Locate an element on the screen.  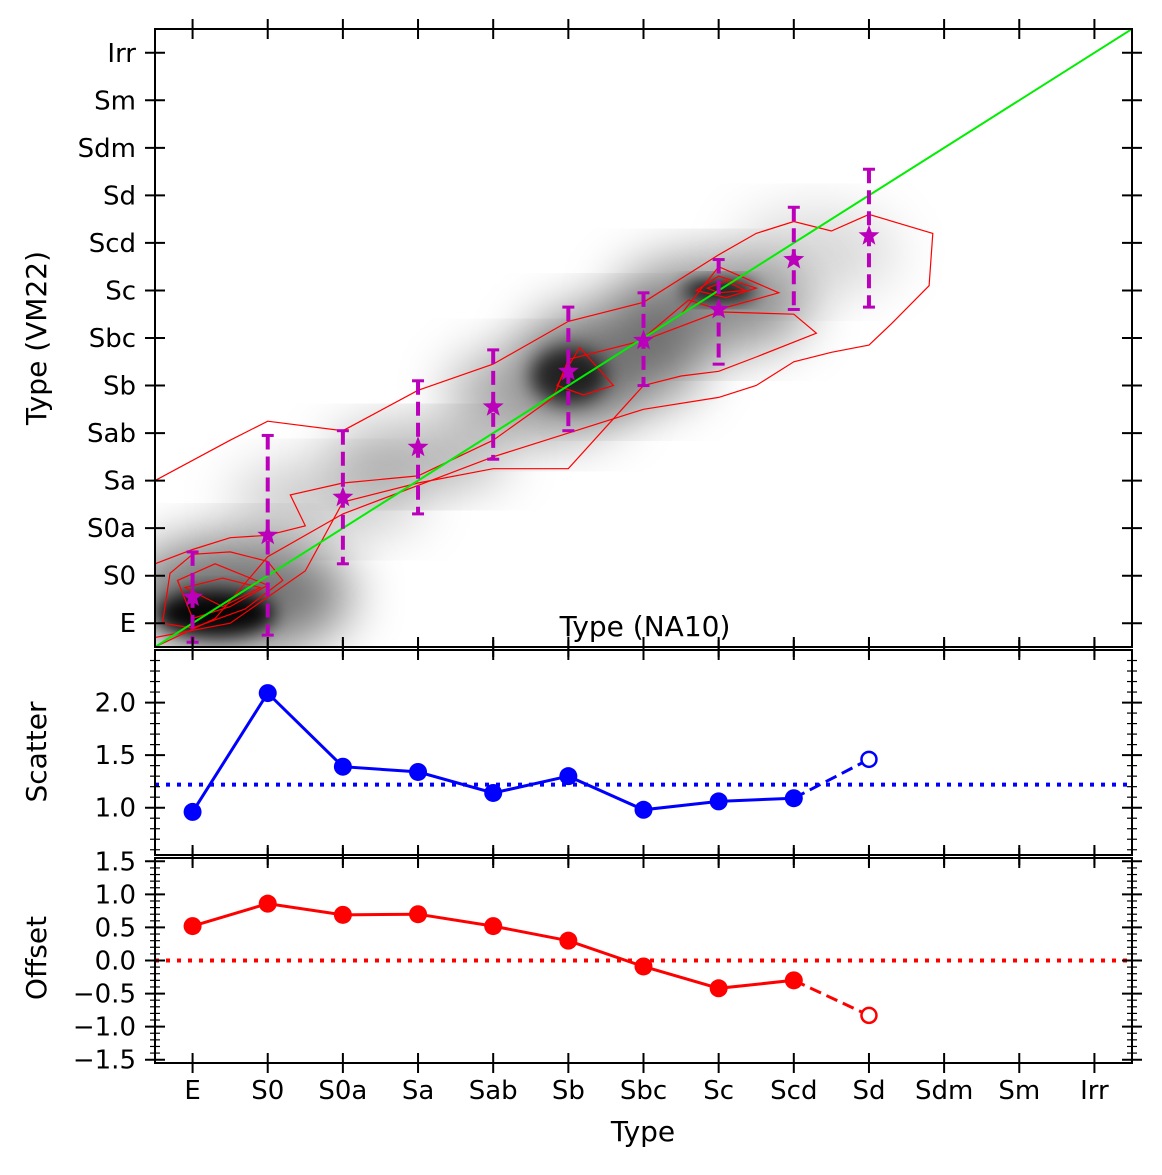
y-tick-label: S0a is located at coordinates (111, 529).